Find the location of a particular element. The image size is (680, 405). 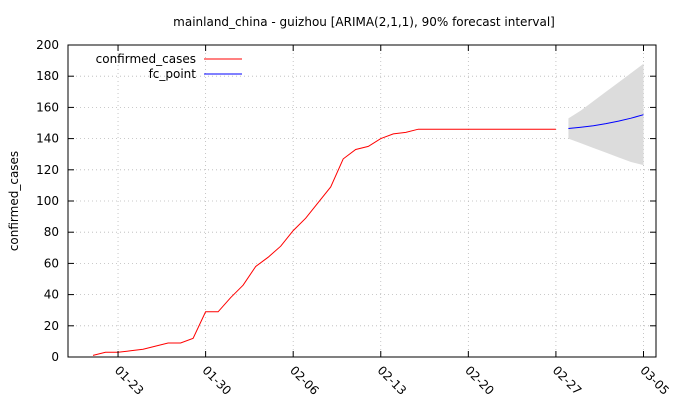

x-tick-label: 02-06 is located at coordinates (304, 380).